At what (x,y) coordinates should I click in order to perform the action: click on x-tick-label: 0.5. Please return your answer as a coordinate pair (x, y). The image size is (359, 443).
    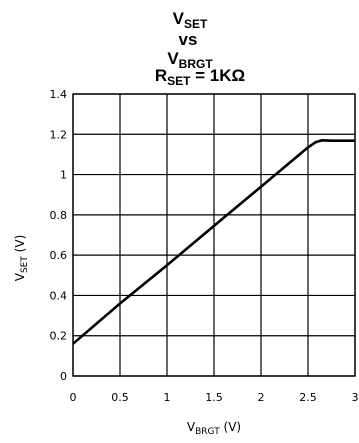
    Looking at the image, I should click on (120, 397).